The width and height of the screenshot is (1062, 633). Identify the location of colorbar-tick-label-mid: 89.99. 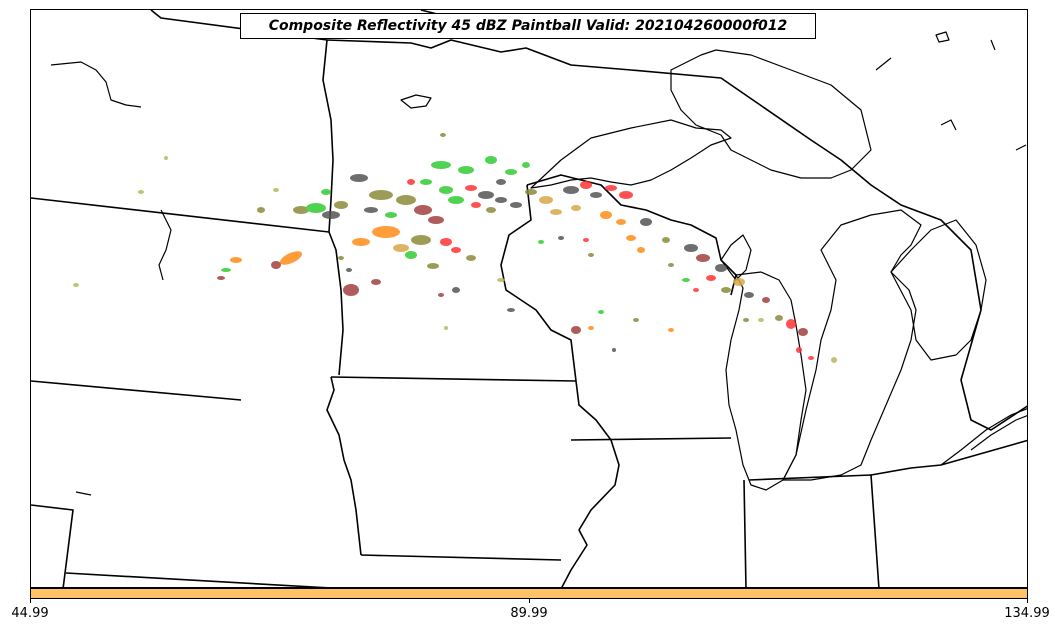
(529, 613).